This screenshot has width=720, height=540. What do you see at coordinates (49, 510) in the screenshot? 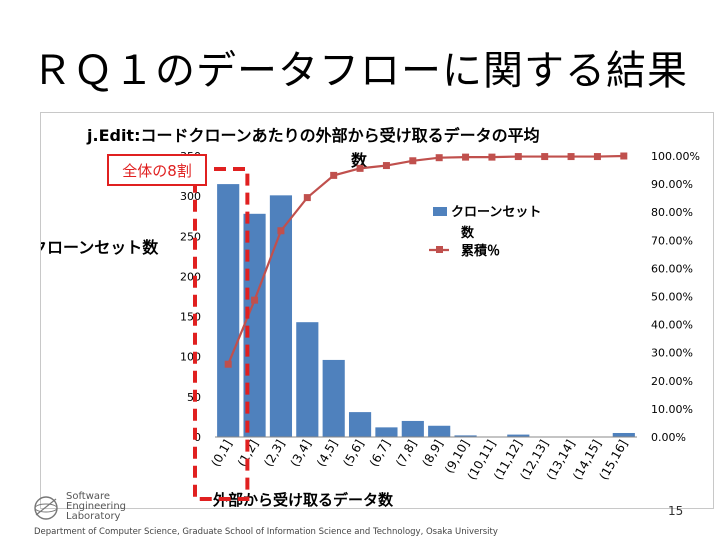
I see `lab-logo-icon` at bounding box center [49, 510].